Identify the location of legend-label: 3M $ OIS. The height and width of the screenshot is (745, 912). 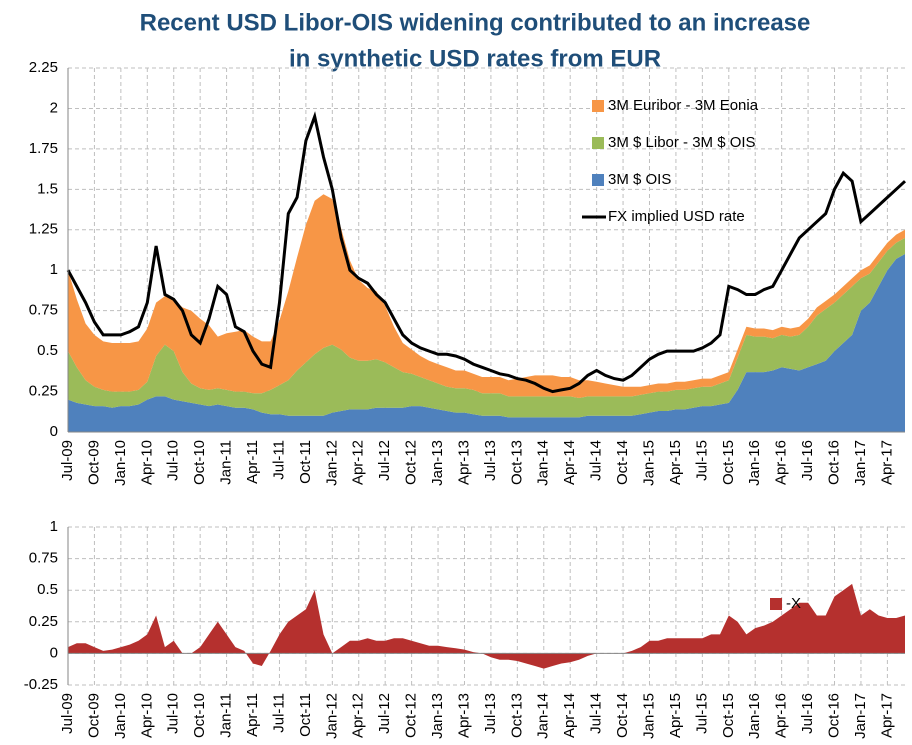
(639, 179).